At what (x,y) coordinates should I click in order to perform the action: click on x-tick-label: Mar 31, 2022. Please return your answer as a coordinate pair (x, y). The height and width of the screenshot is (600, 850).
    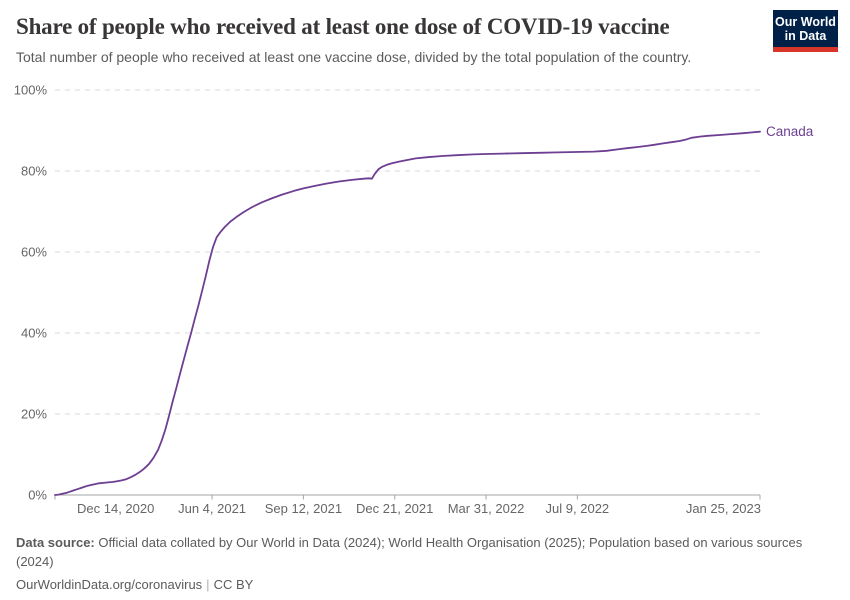
    Looking at the image, I should click on (486, 508).